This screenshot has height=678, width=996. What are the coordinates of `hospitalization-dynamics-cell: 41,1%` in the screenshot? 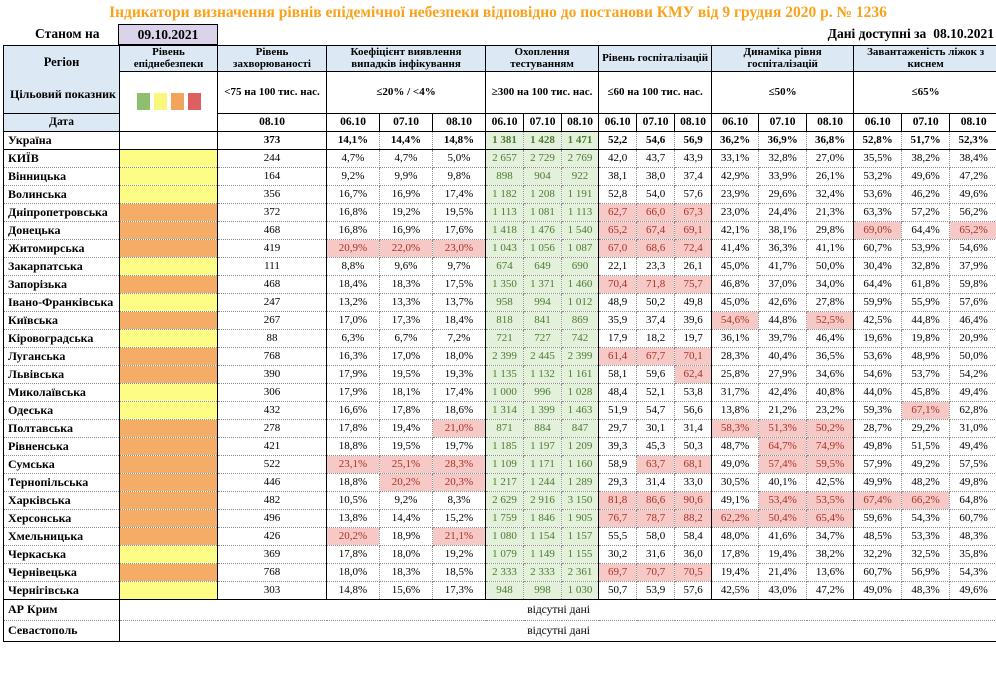 It's located at (830, 248).